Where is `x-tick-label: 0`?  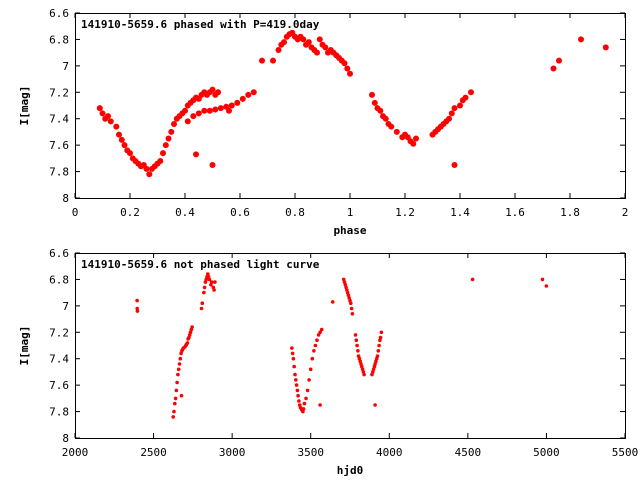 x-tick-label: 0 is located at coordinates (75, 212).